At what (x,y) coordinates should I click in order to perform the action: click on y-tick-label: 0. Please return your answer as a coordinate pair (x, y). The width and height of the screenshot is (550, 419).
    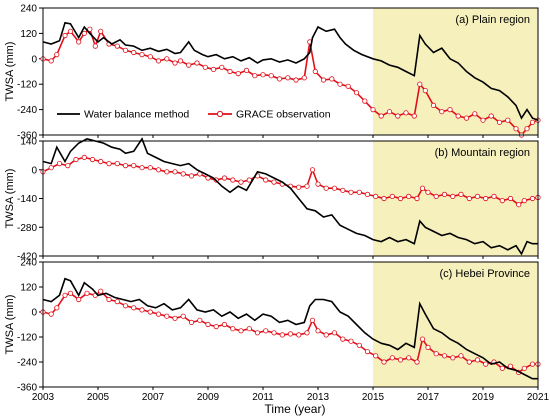
    Looking at the image, I should click on (34, 59).